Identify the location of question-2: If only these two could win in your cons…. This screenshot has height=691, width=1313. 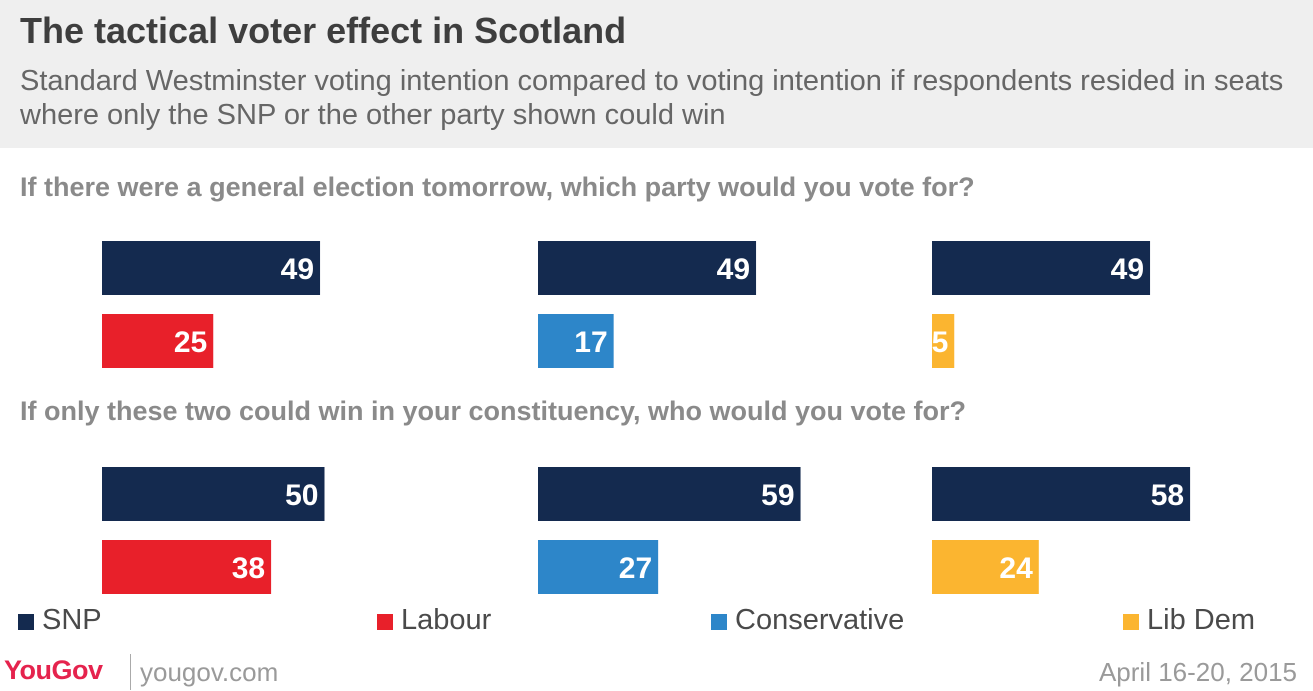
(493, 411).